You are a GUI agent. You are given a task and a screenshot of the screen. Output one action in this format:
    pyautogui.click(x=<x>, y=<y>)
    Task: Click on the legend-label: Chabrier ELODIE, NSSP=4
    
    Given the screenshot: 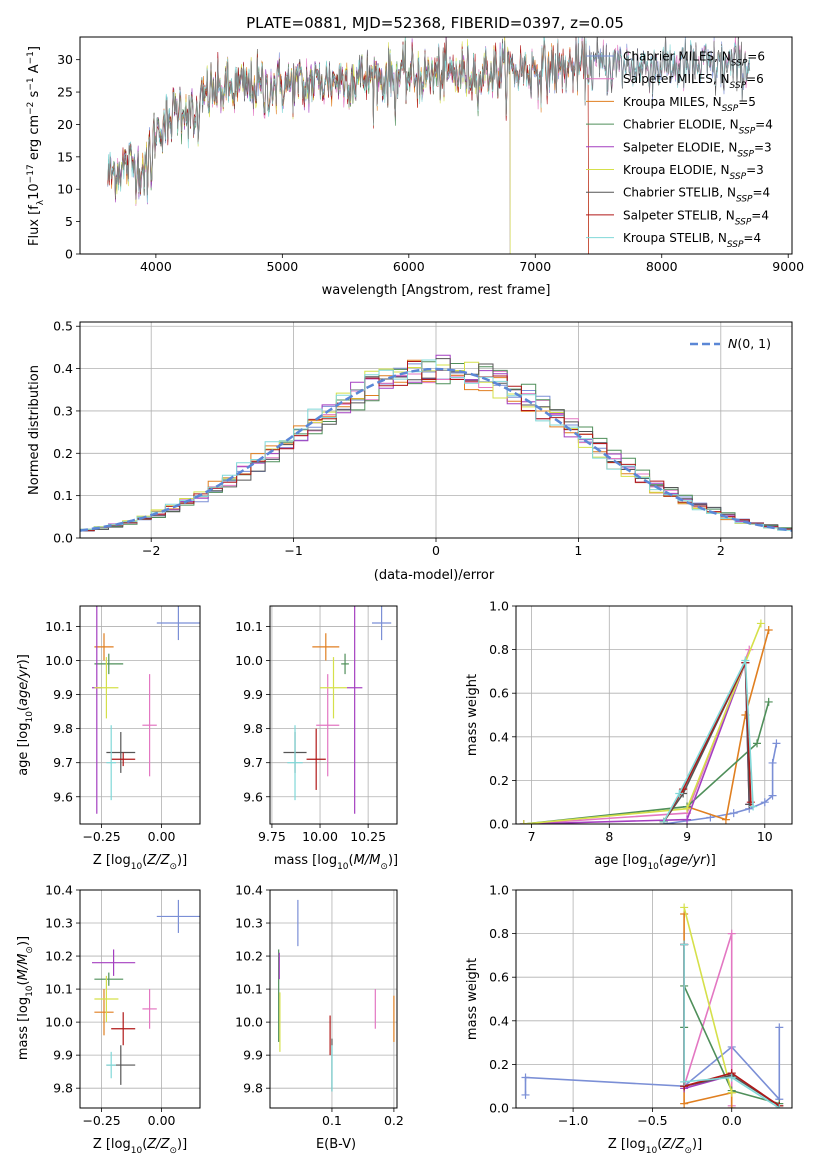 What is the action you would take?
    pyautogui.click(x=698, y=127)
    